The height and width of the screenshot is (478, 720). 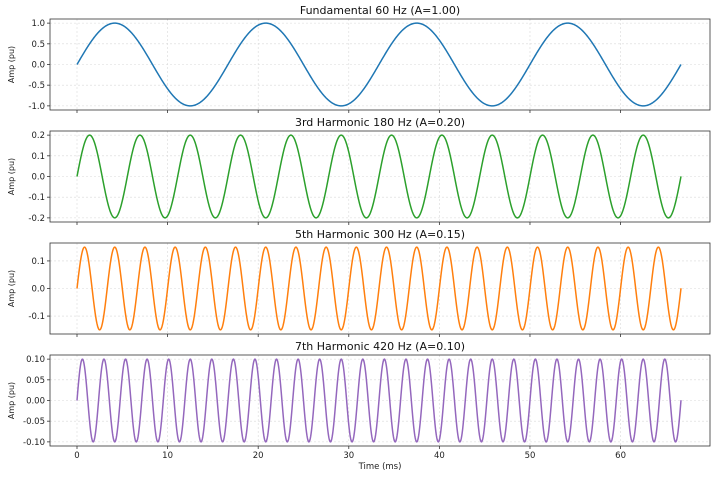 What do you see at coordinates (38, 136) in the screenshot?
I see `y-tick-label: 0.2` at bounding box center [38, 136].